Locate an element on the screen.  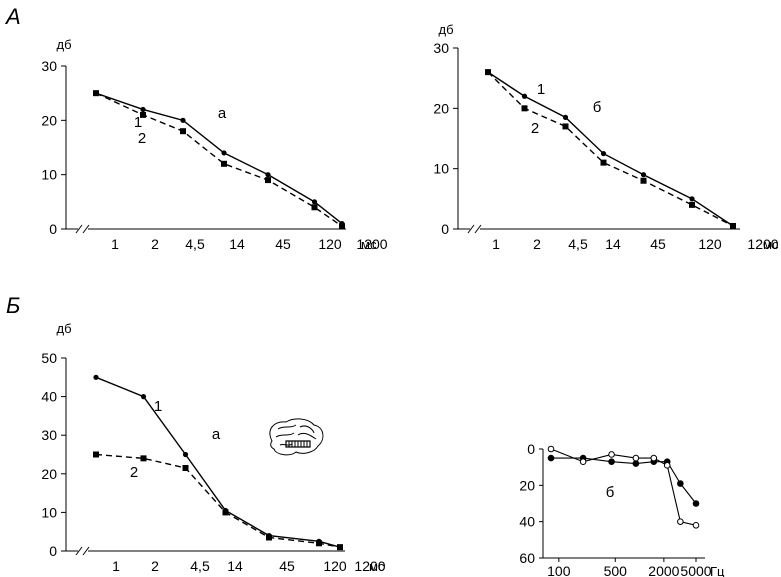
y-tick-label: 30 is located at coordinates (49, 66).